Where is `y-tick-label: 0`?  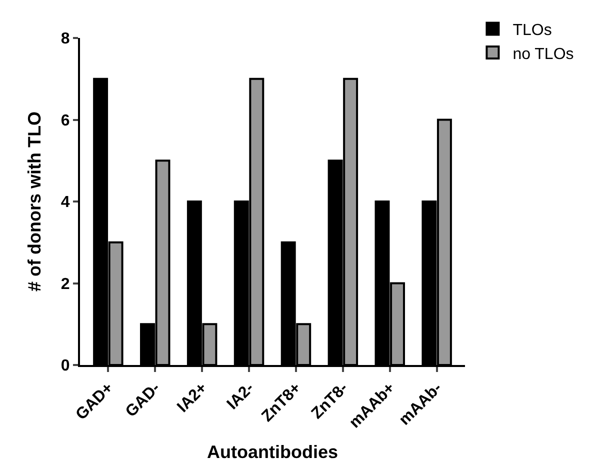
y-tick-label: 0 is located at coordinates (65, 366).